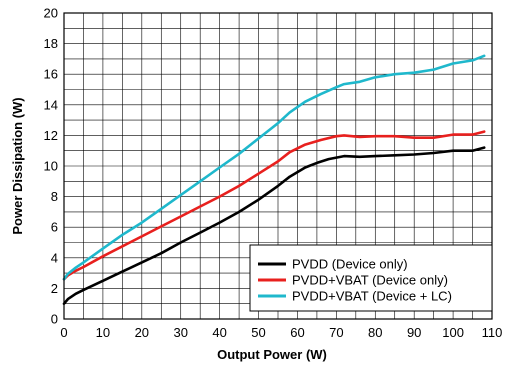 Image resolution: width=526 pixels, height=368 pixels. What do you see at coordinates (54, 257) in the screenshot?
I see `y-tick-label: 4` at bounding box center [54, 257].